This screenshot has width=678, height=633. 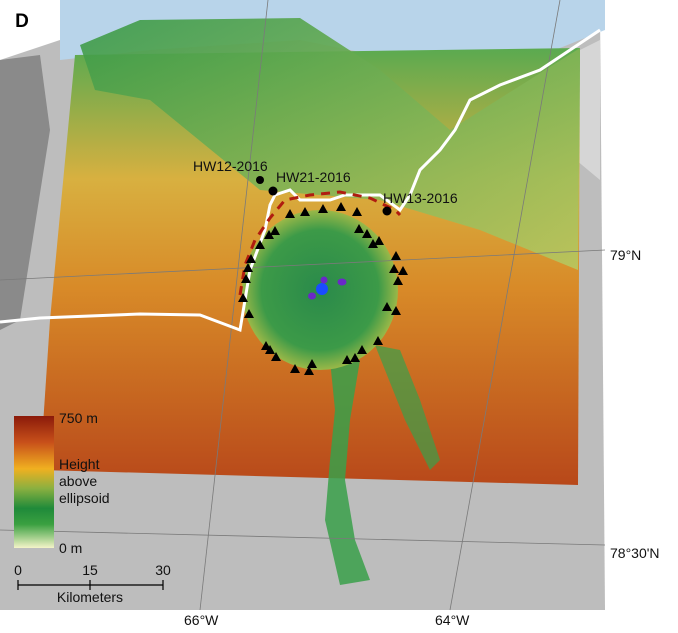 I want to click on station-label: HW13-2016, so click(x=420, y=198).